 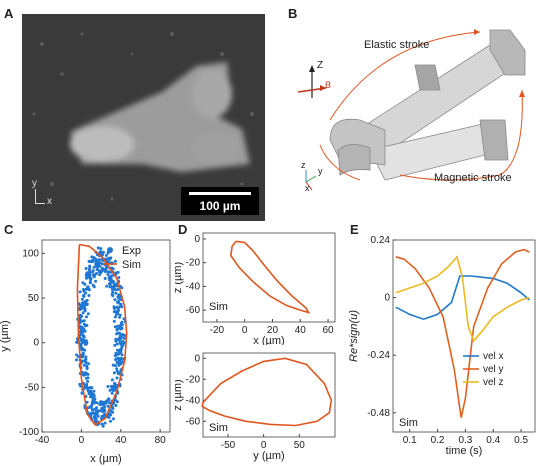 What do you see at coordinates (381, 240) in the screenshot?
I see `y-tick-label: 0.24` at bounding box center [381, 240].